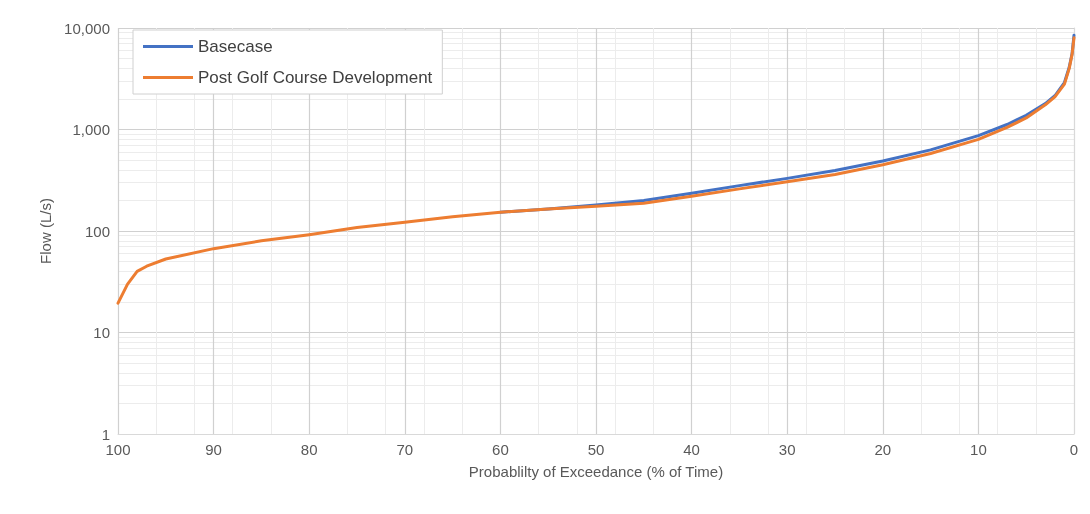 Image resolution: width=1090 pixels, height=514 pixels. What do you see at coordinates (691, 449) in the screenshot?
I see `x-tick-label: 40` at bounding box center [691, 449].